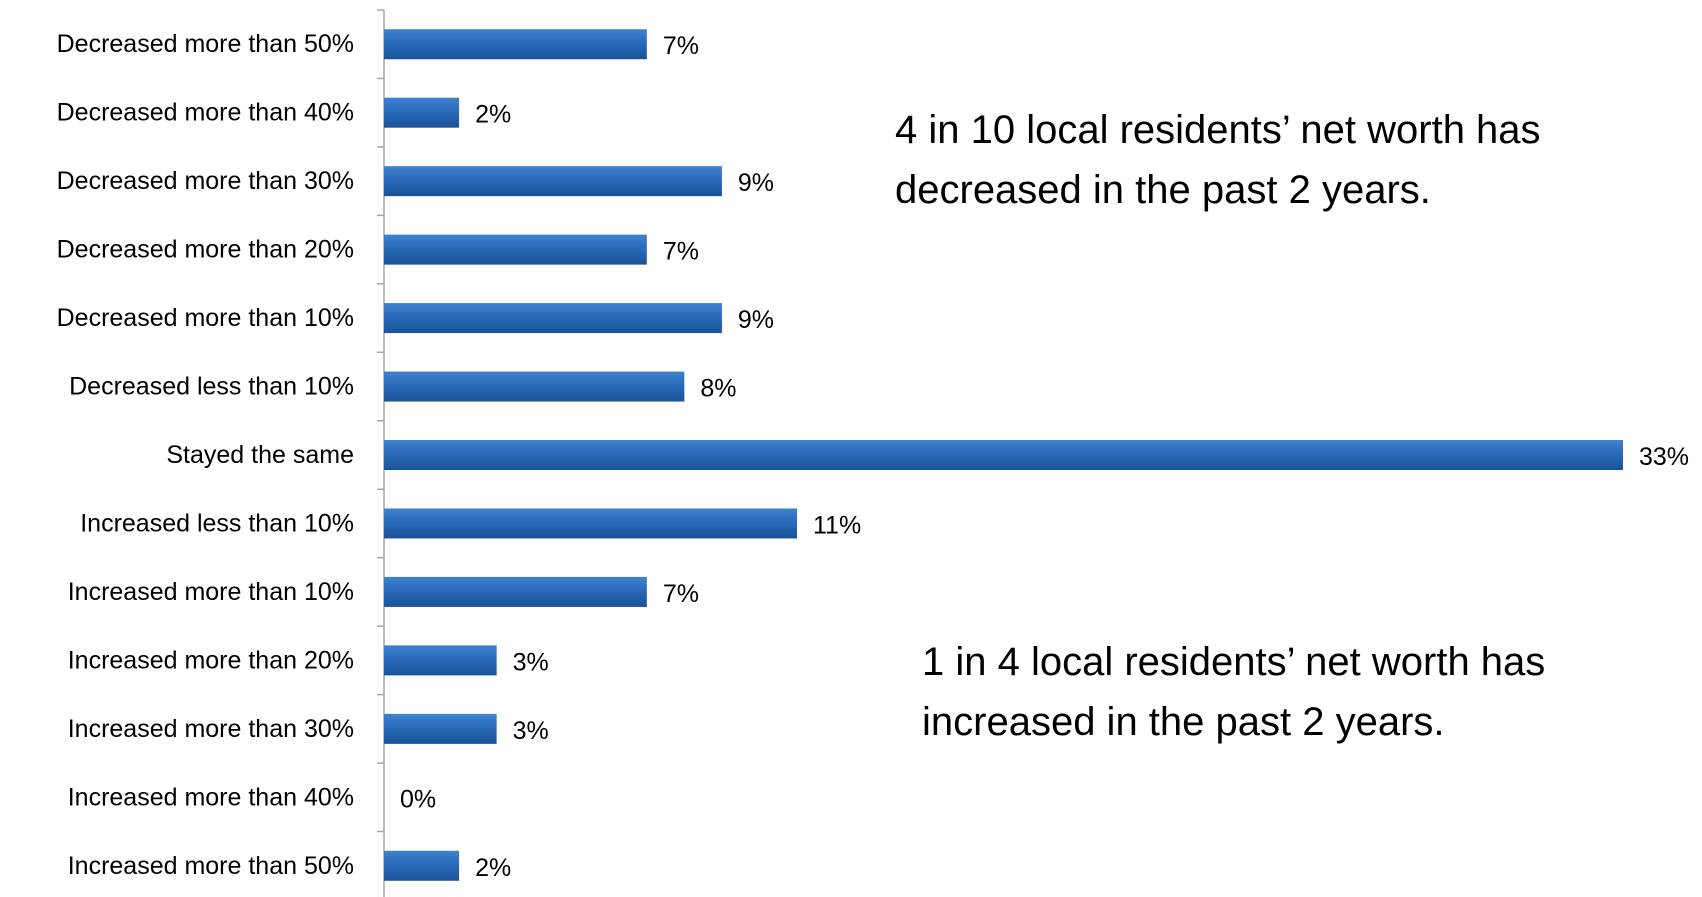 The image size is (1702, 897). What do you see at coordinates (217, 523) in the screenshot?
I see `category-label: Increased less than 10%` at bounding box center [217, 523].